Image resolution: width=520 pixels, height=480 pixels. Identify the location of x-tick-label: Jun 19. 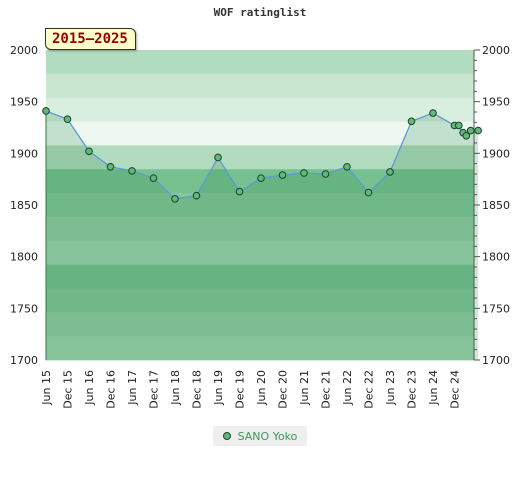
(218, 388).